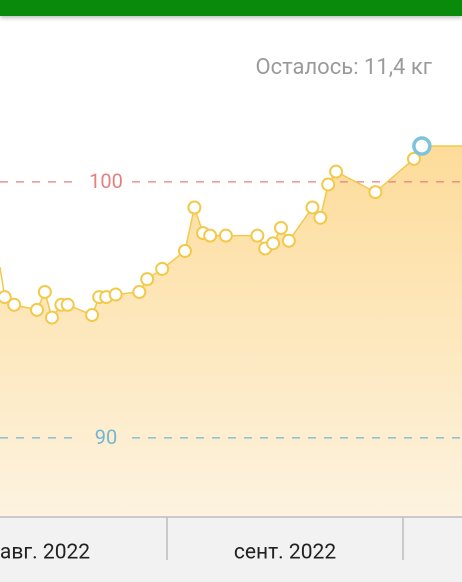 The height and width of the screenshot is (582, 462). I want to click on month-label: сент. 2022, so click(285, 553).